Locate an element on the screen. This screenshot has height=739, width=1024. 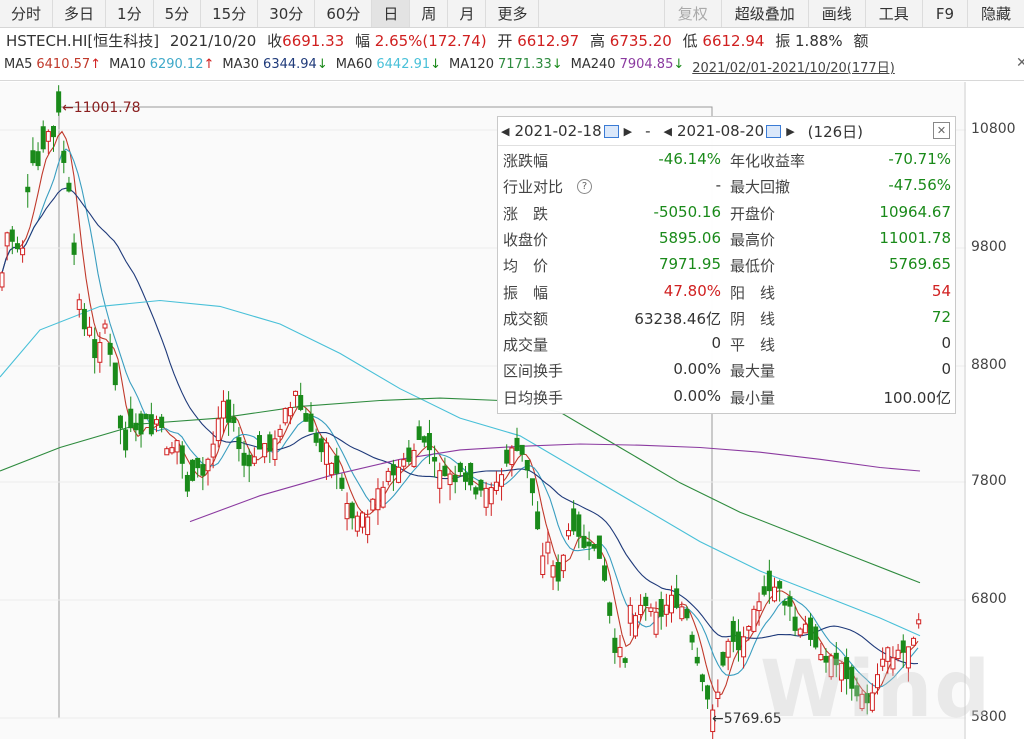
help-icon: ? is located at coordinates (584, 187).